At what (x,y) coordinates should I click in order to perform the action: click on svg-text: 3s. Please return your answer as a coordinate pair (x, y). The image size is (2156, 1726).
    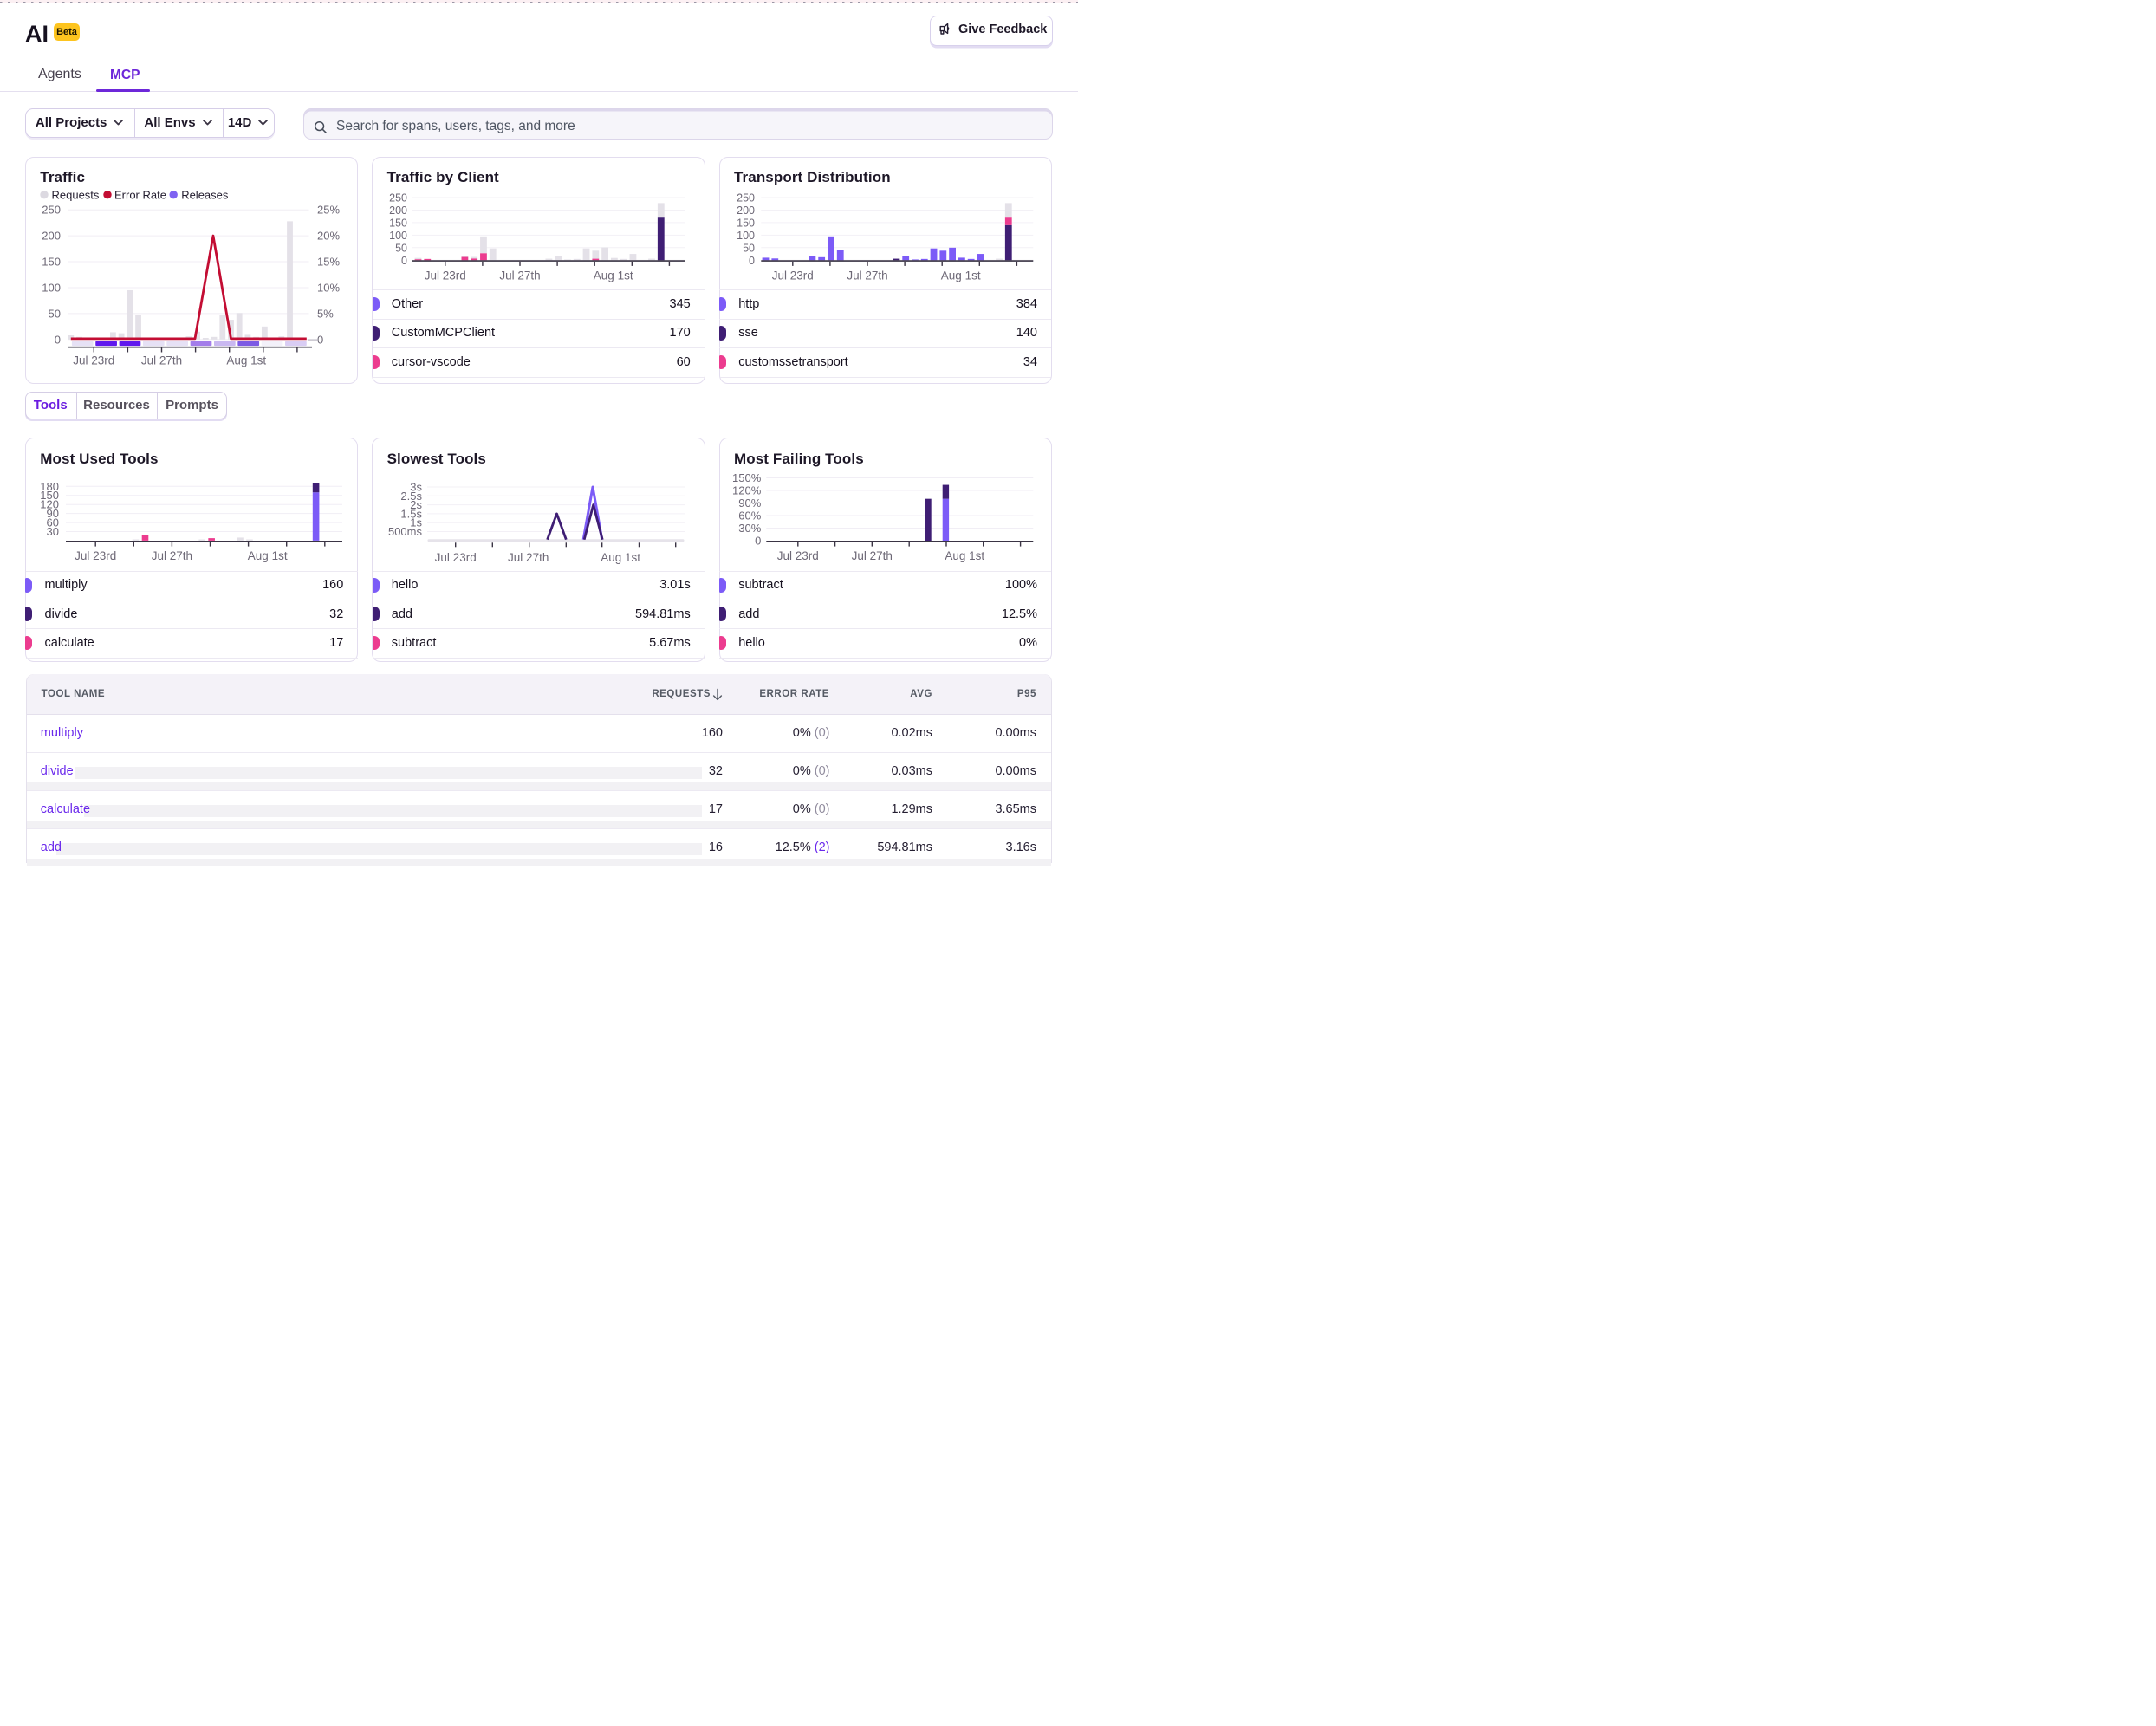
    Looking at the image, I should click on (417, 487).